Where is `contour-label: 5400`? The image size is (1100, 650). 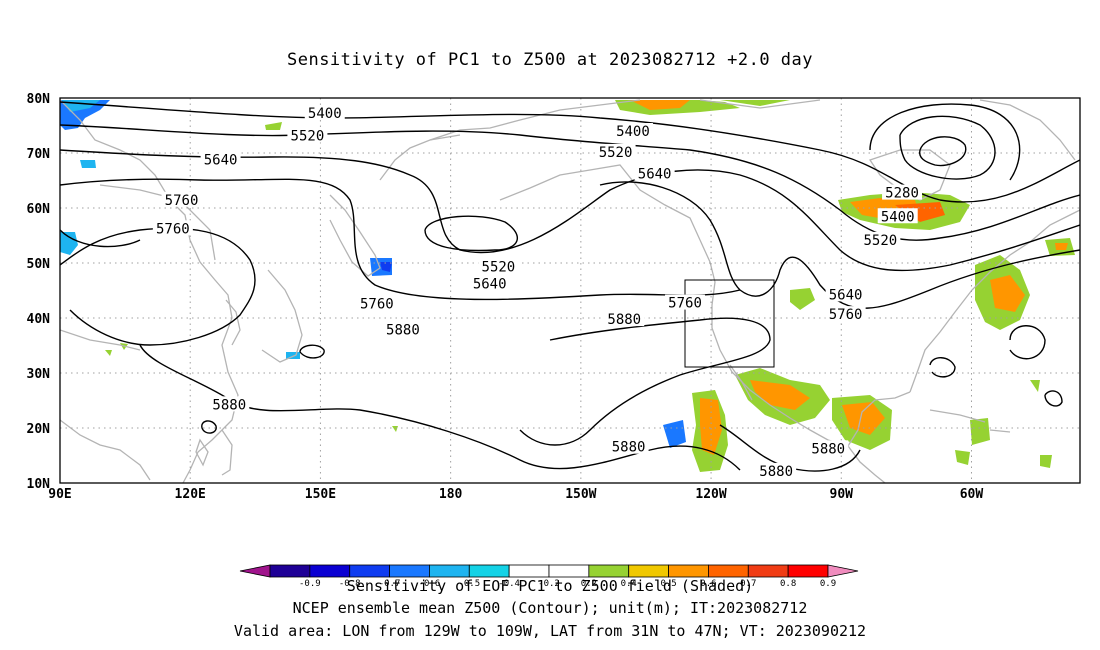
contour-label: 5400 is located at coordinates (325, 114).